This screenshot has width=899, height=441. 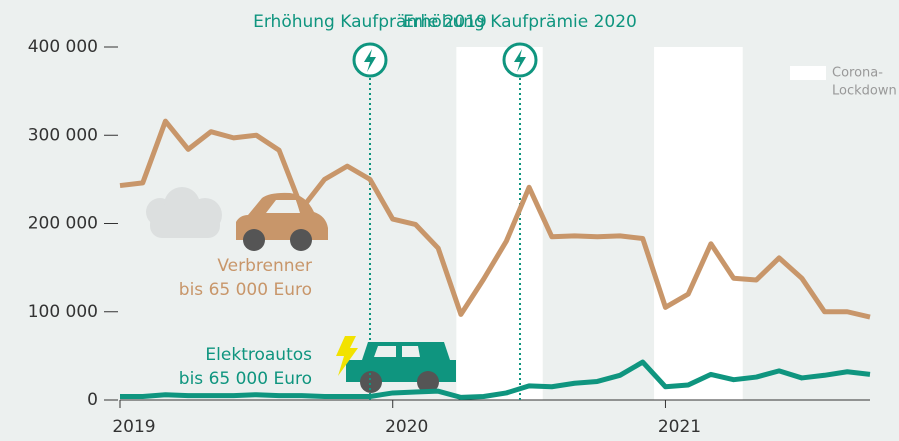 What do you see at coordinates (520, 22) in the screenshot?
I see `annotation: Erhöhung Kaufprämie 2020` at bounding box center [520, 22].